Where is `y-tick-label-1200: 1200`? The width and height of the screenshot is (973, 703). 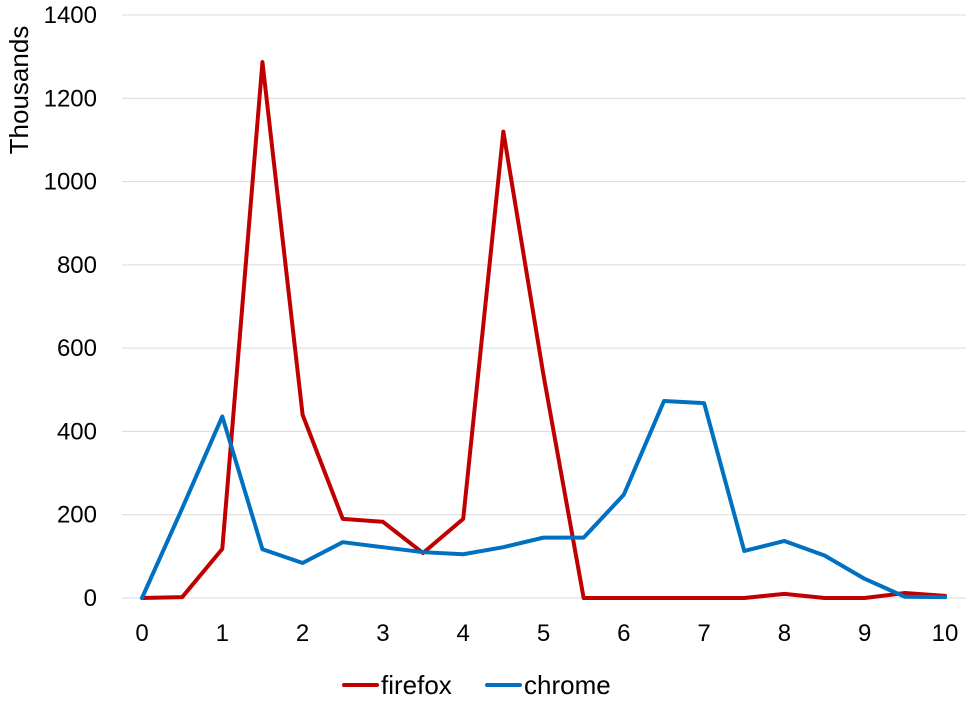 y-tick-label-1200: 1200 is located at coordinates (70, 98).